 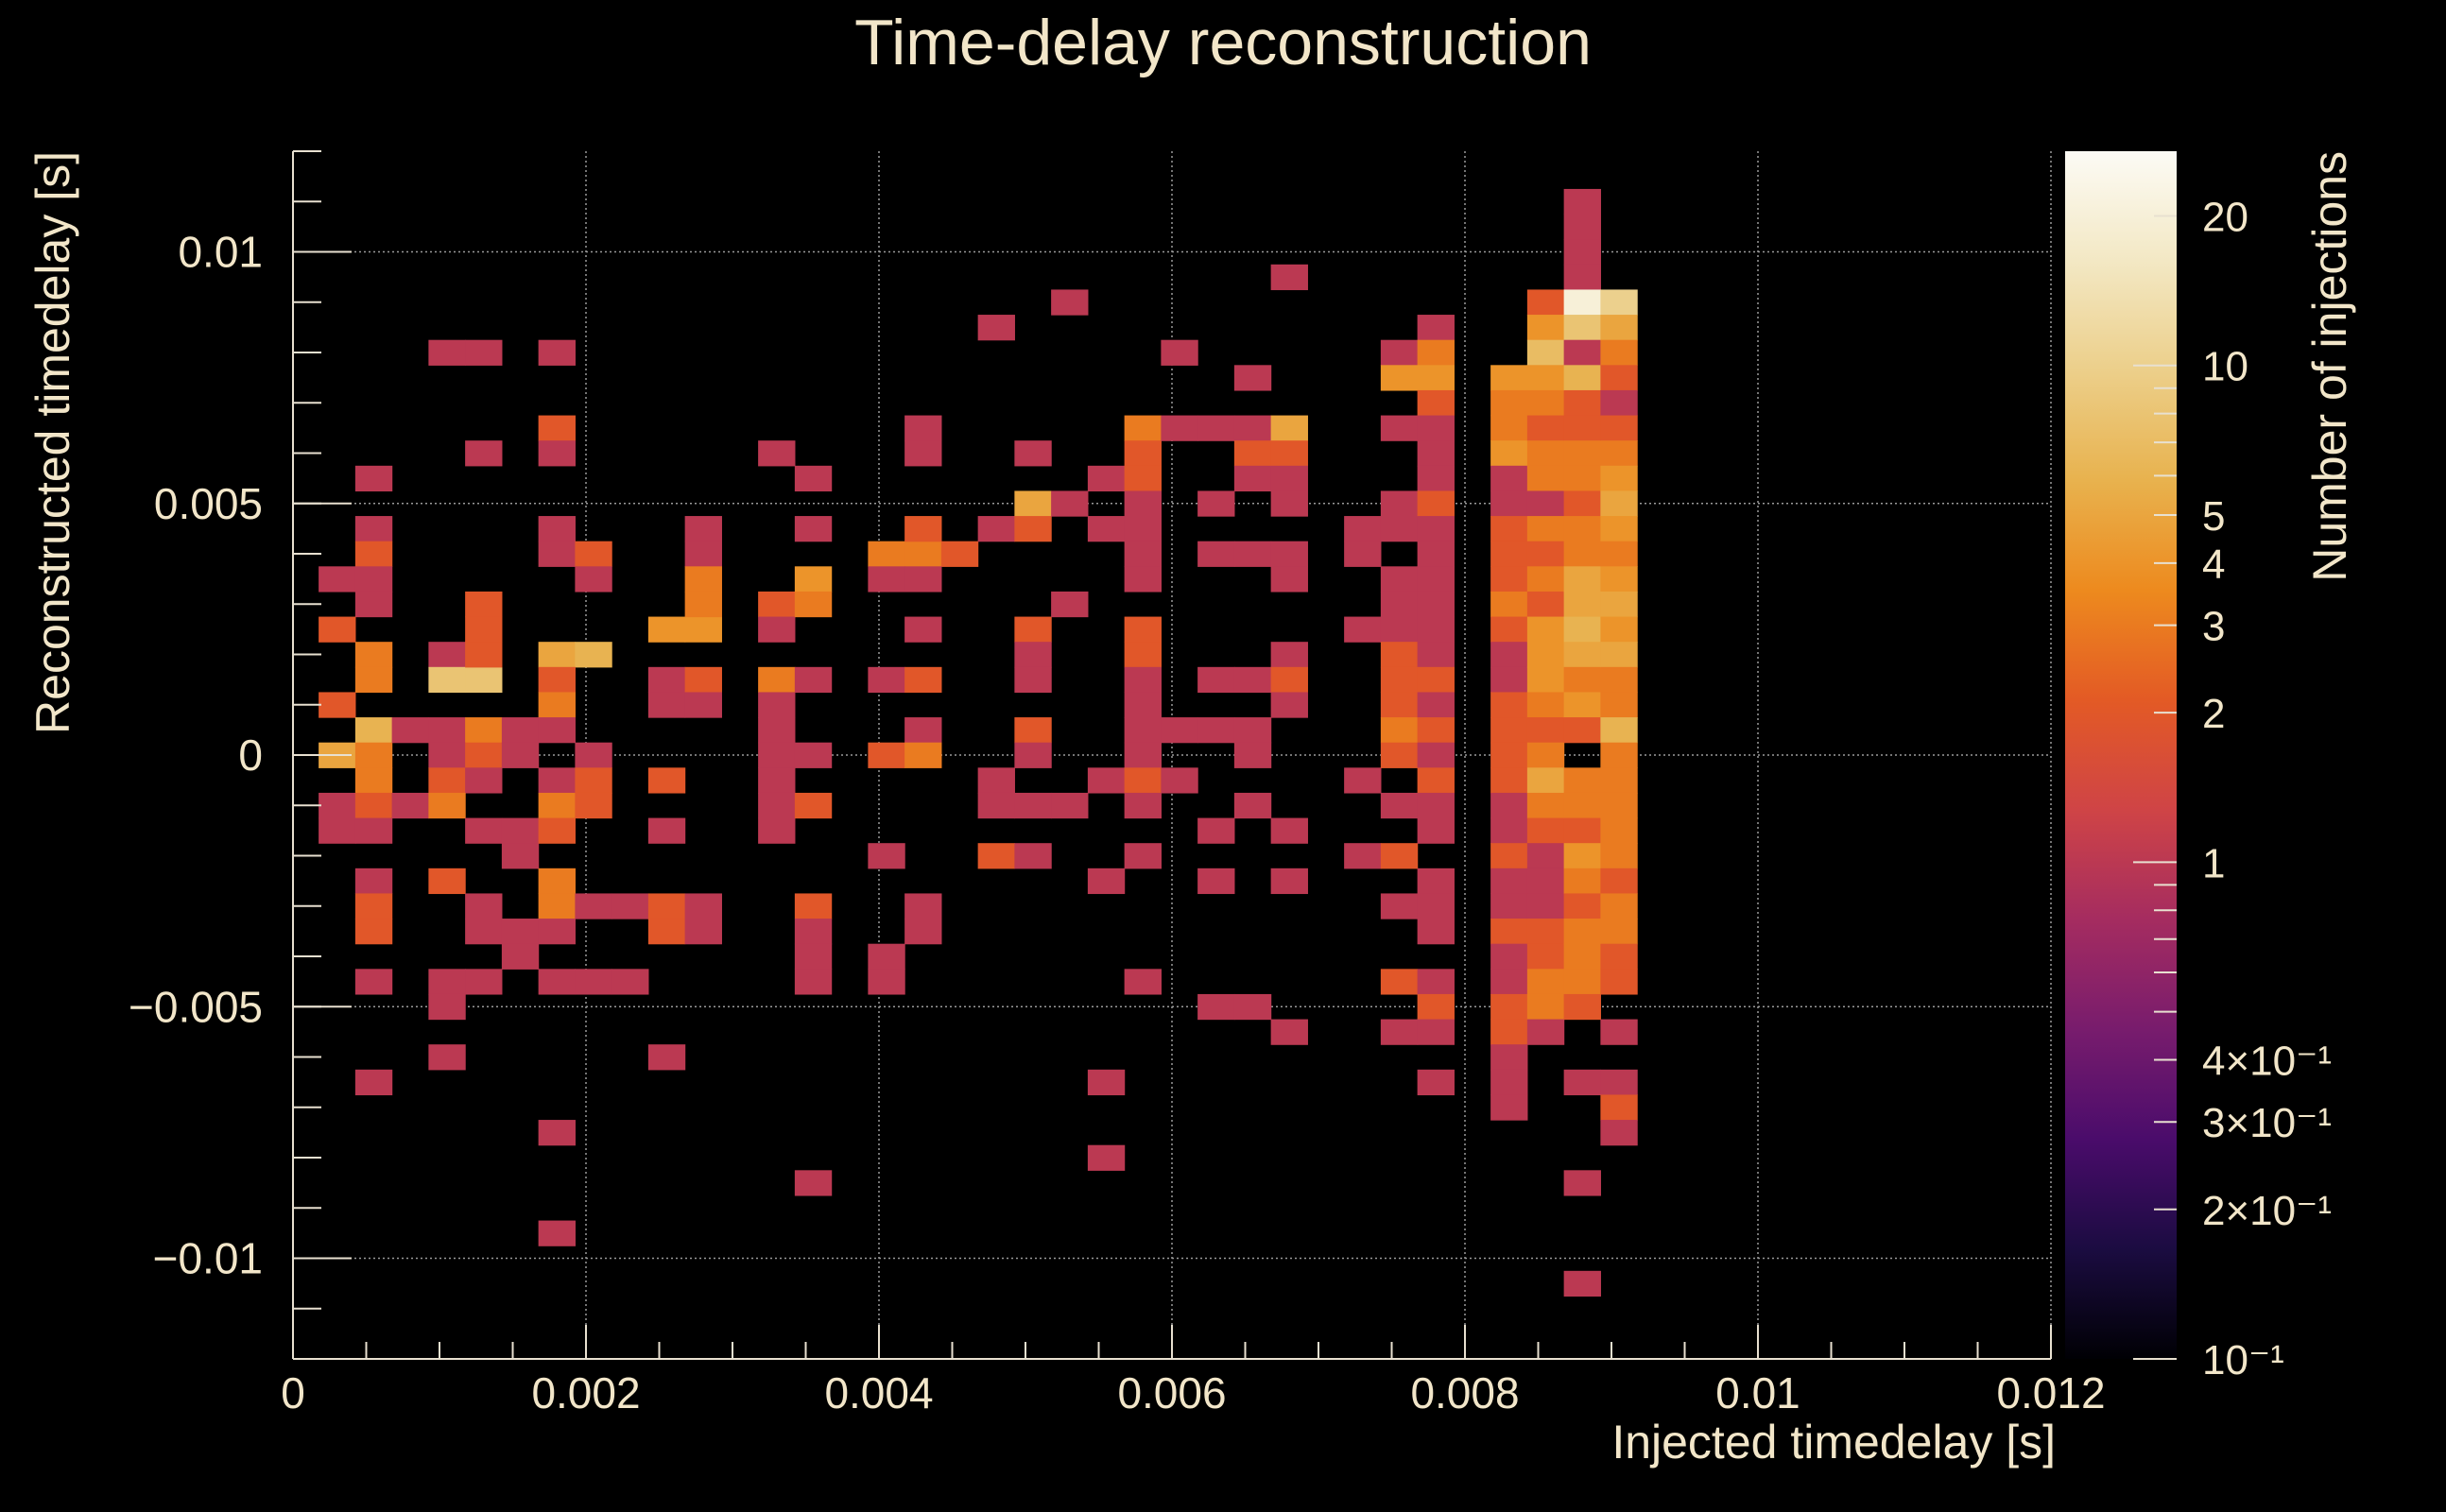 I want to click on color-bar-tick-label: 20, so click(x=2225, y=218).